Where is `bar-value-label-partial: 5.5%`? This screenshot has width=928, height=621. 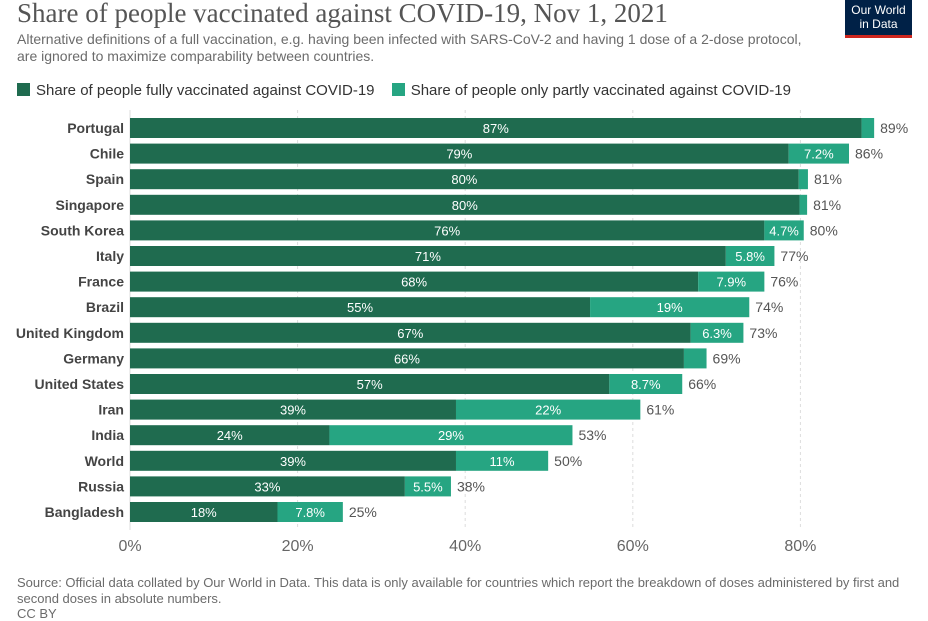
bar-value-label-partial: 5.5% is located at coordinates (428, 486).